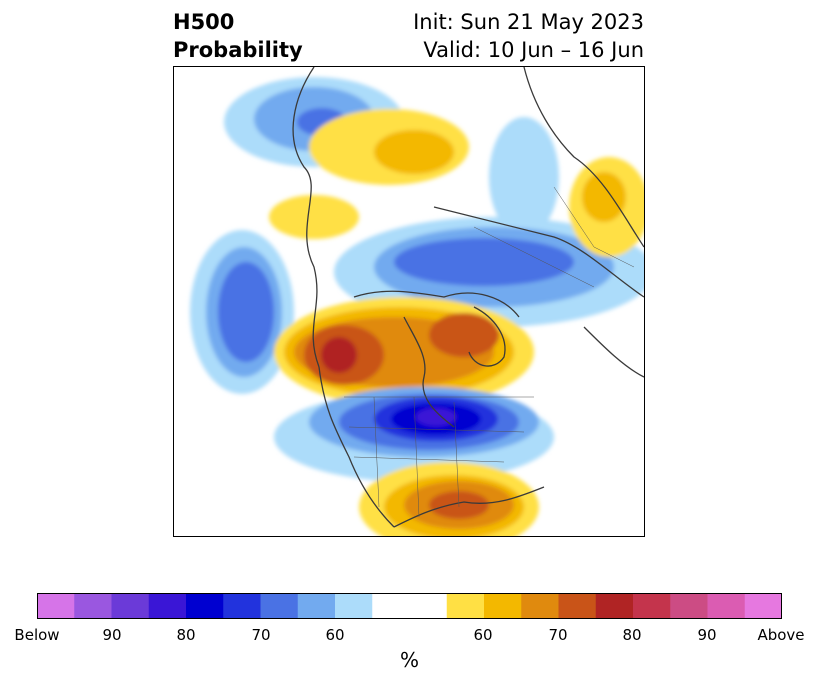 This screenshot has width=819, height=686. Describe the element at coordinates (606, 207) in the screenshot. I see `anomaly-above-europe` at that location.